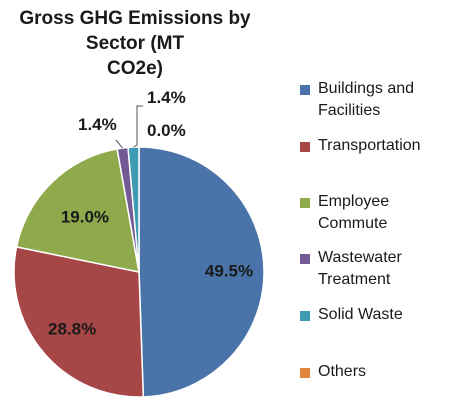 Image resolution: width=451 pixels, height=404 pixels. I want to click on legend-label-line: Buildings and, so click(366, 88).